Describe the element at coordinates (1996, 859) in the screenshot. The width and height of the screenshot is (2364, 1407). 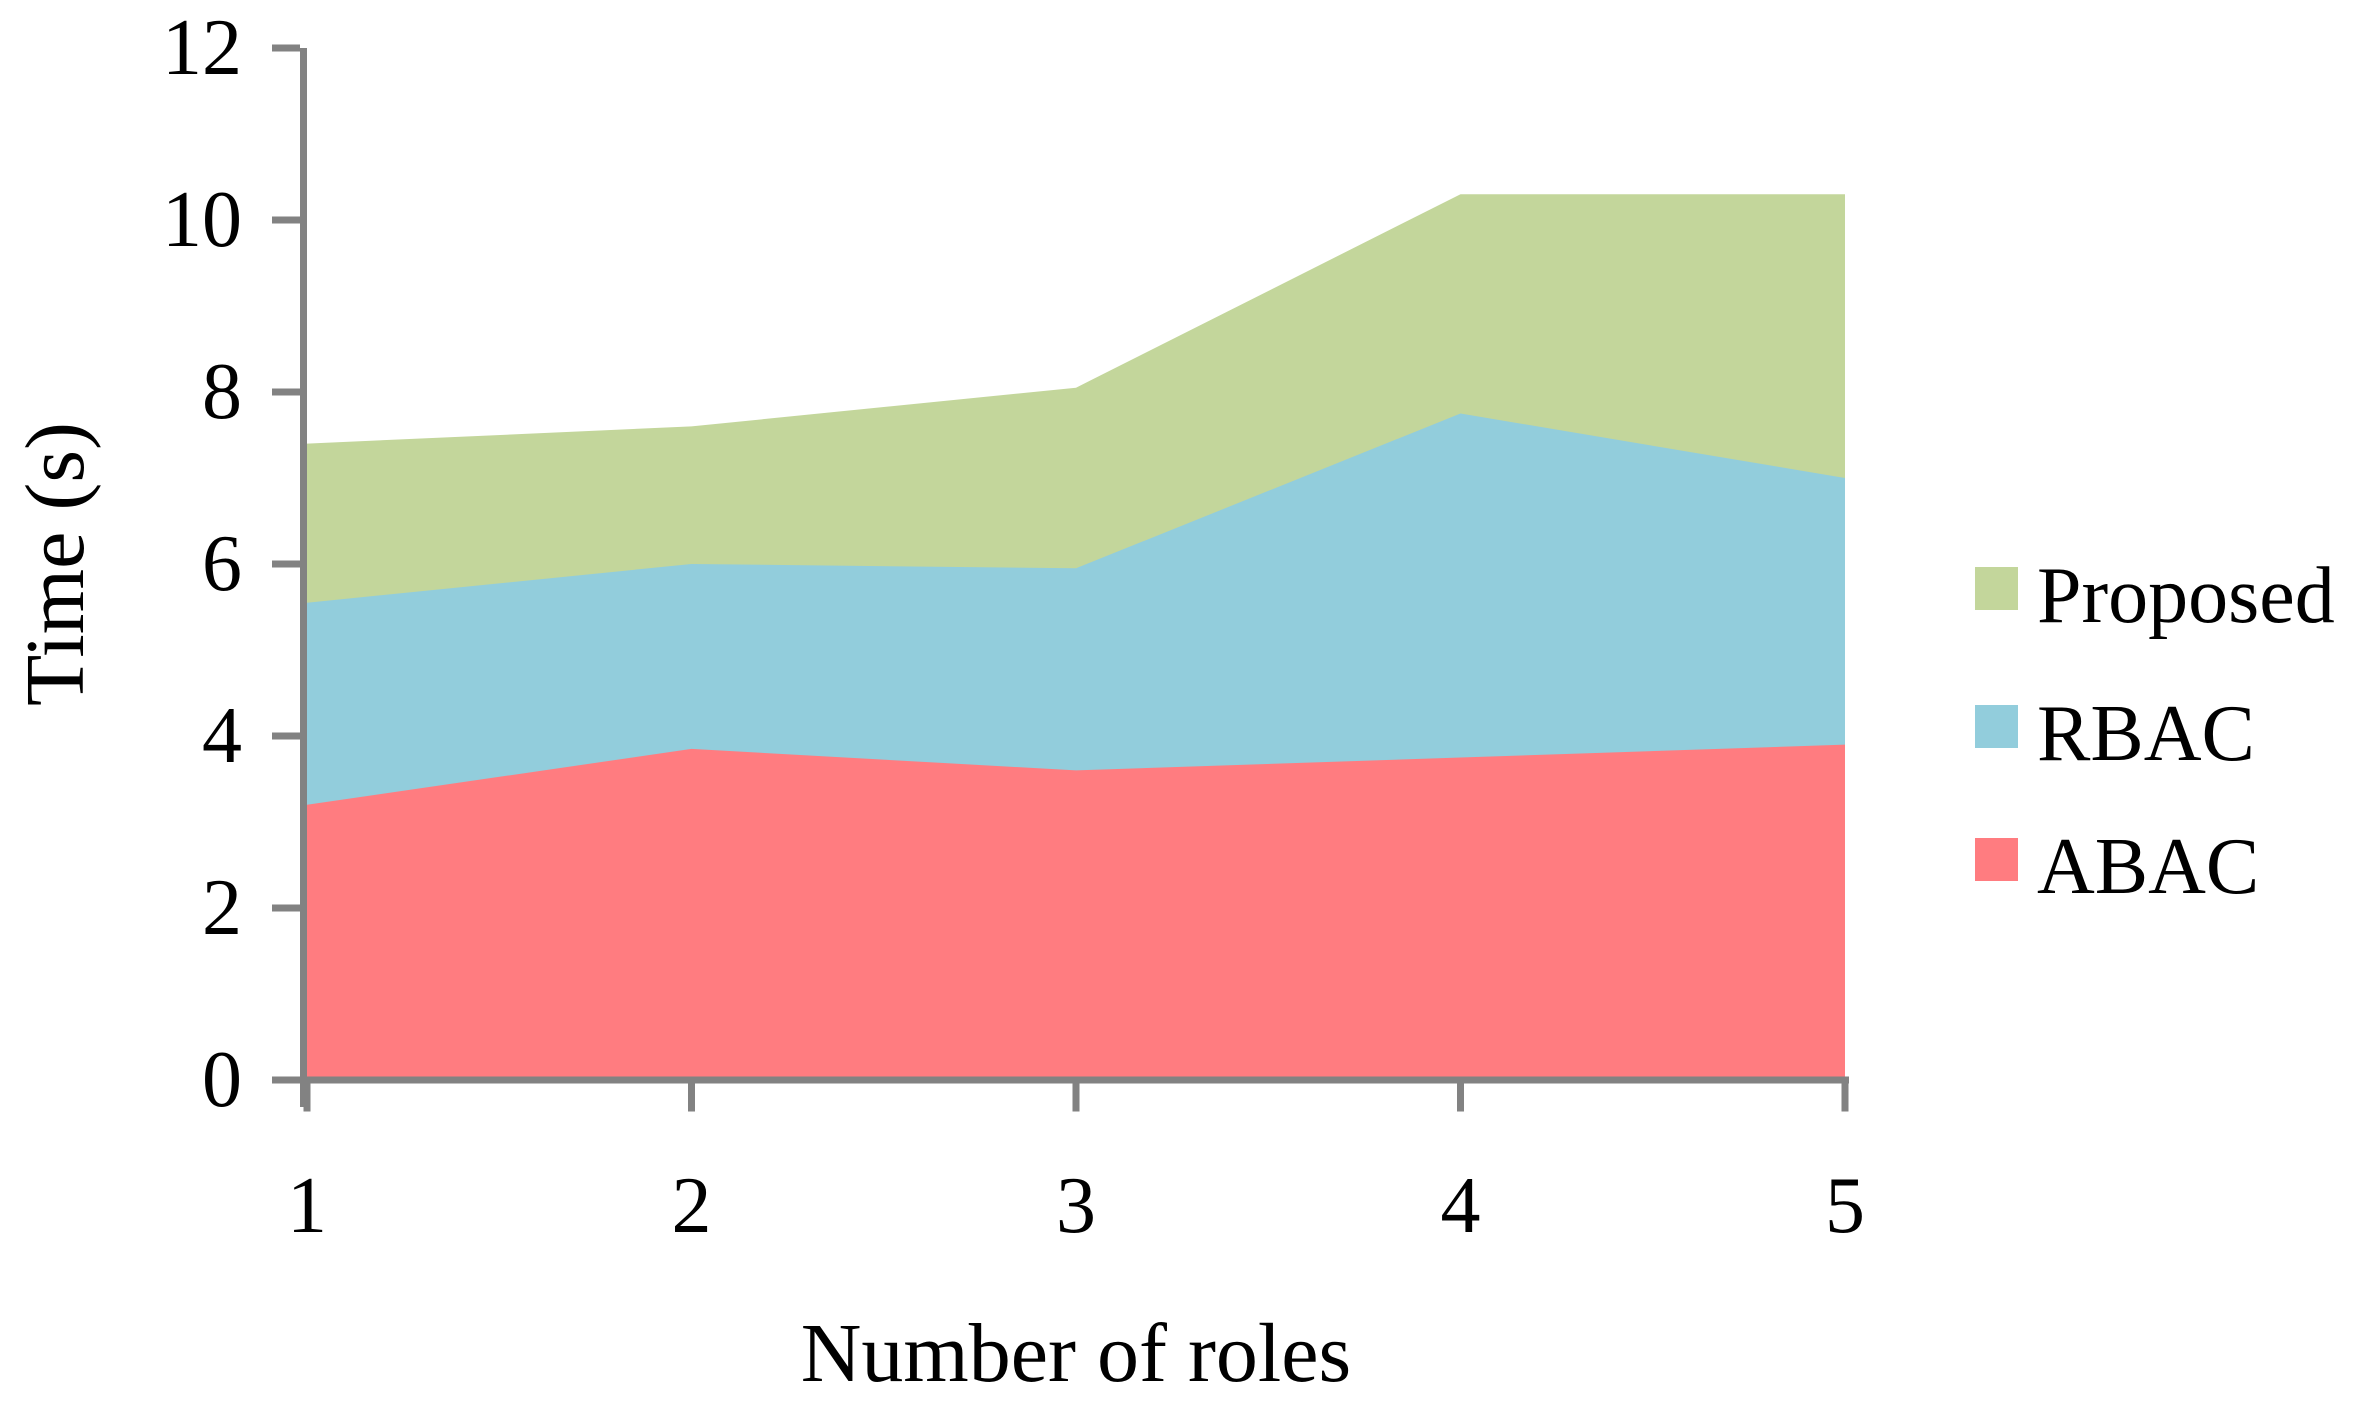
I see `legend-swatch-abac` at that location.